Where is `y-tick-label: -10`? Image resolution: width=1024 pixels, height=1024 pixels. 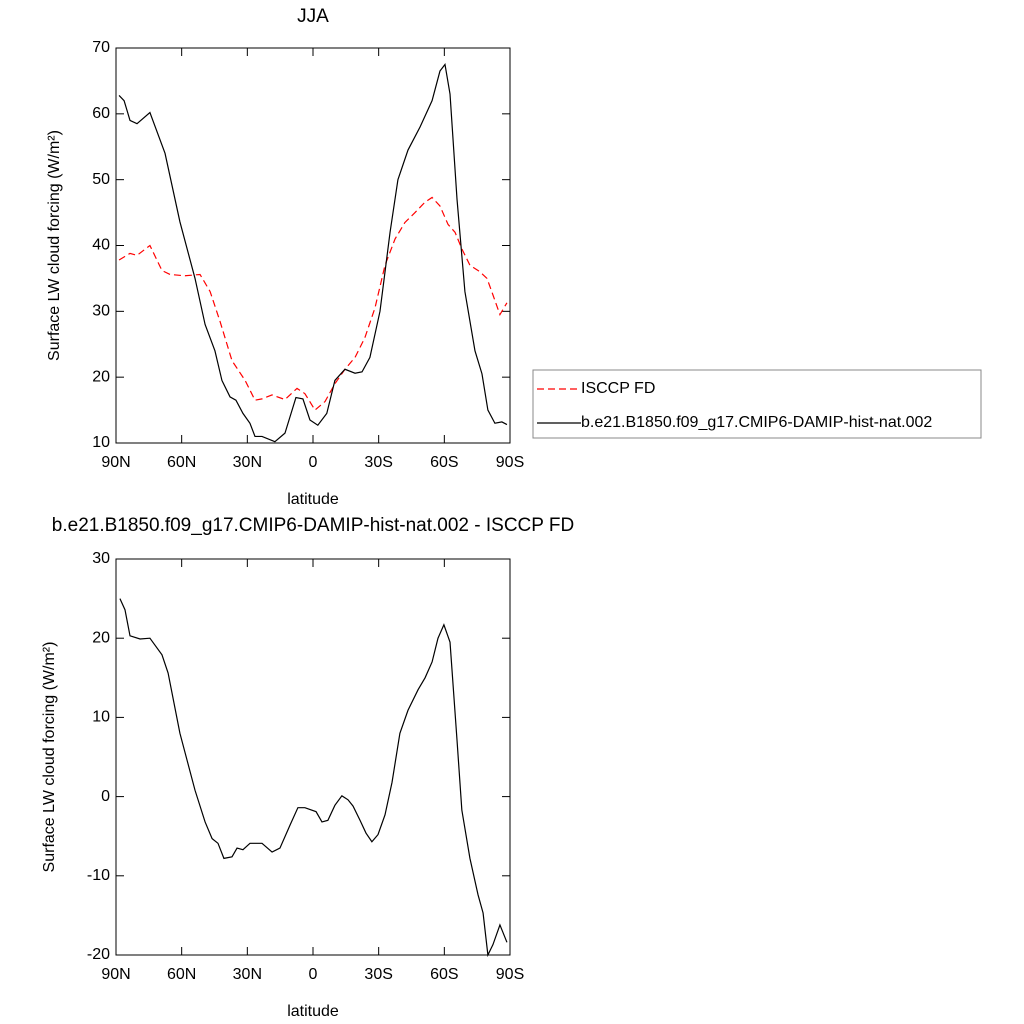
y-tick-label: -10 is located at coordinates (98, 875).